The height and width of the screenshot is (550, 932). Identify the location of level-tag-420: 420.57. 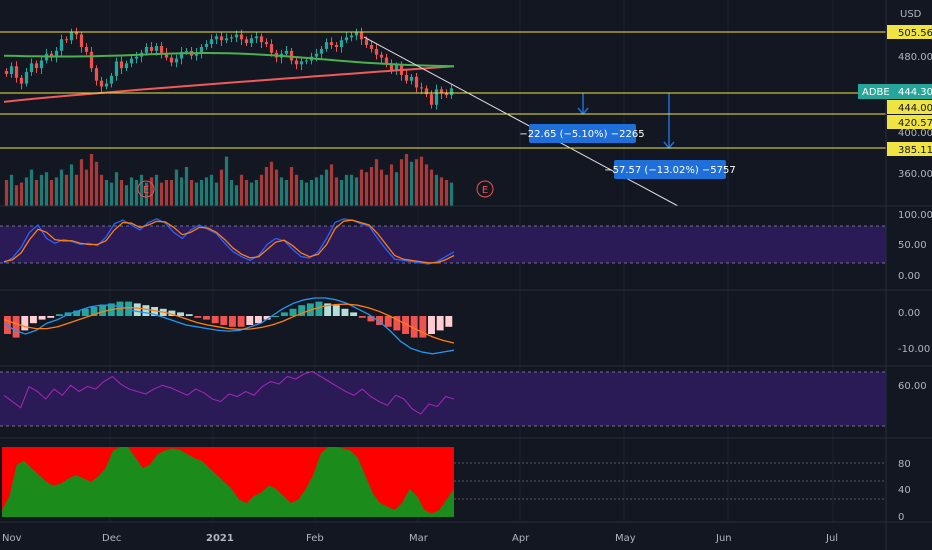
(909, 122).